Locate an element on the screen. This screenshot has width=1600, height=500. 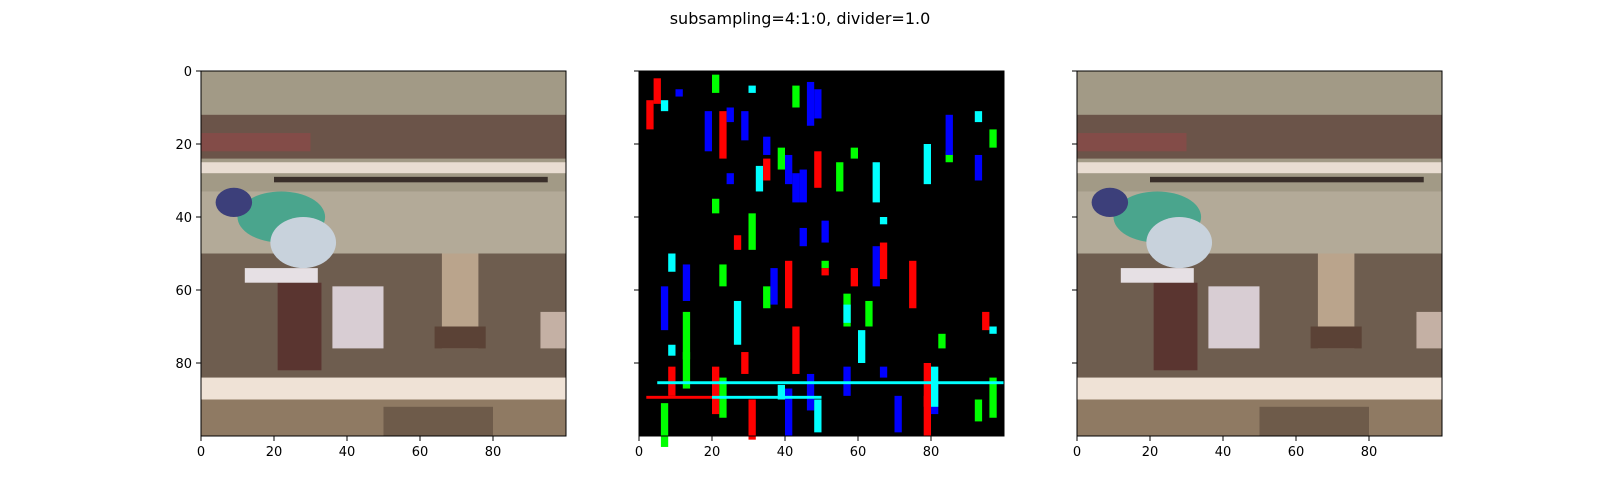
photo-band is located at coordinates (1132, 142).